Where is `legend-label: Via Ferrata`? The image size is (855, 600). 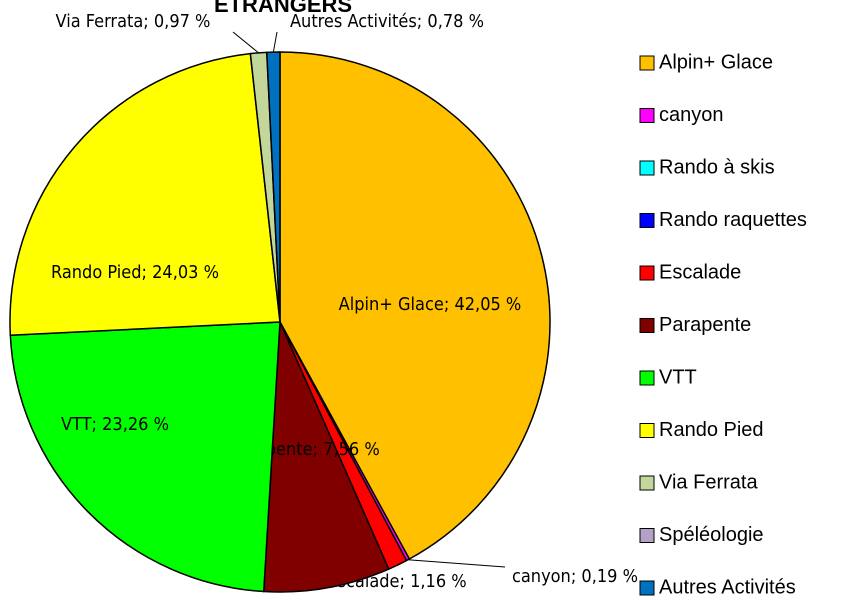
legend-label: Via Ferrata is located at coordinates (708, 482).